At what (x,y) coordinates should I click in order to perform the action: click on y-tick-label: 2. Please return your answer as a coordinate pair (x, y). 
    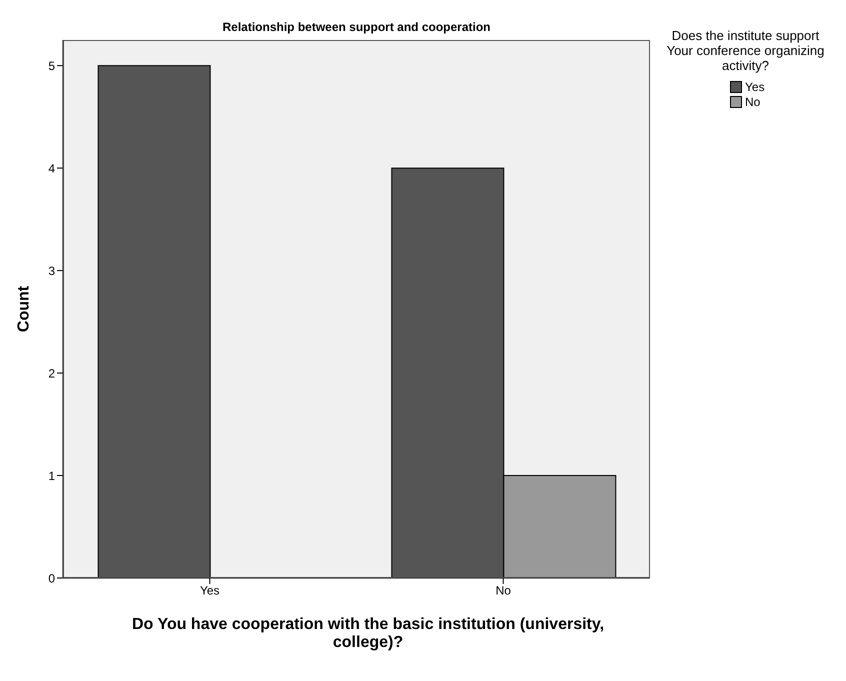
    Looking at the image, I should click on (52, 373).